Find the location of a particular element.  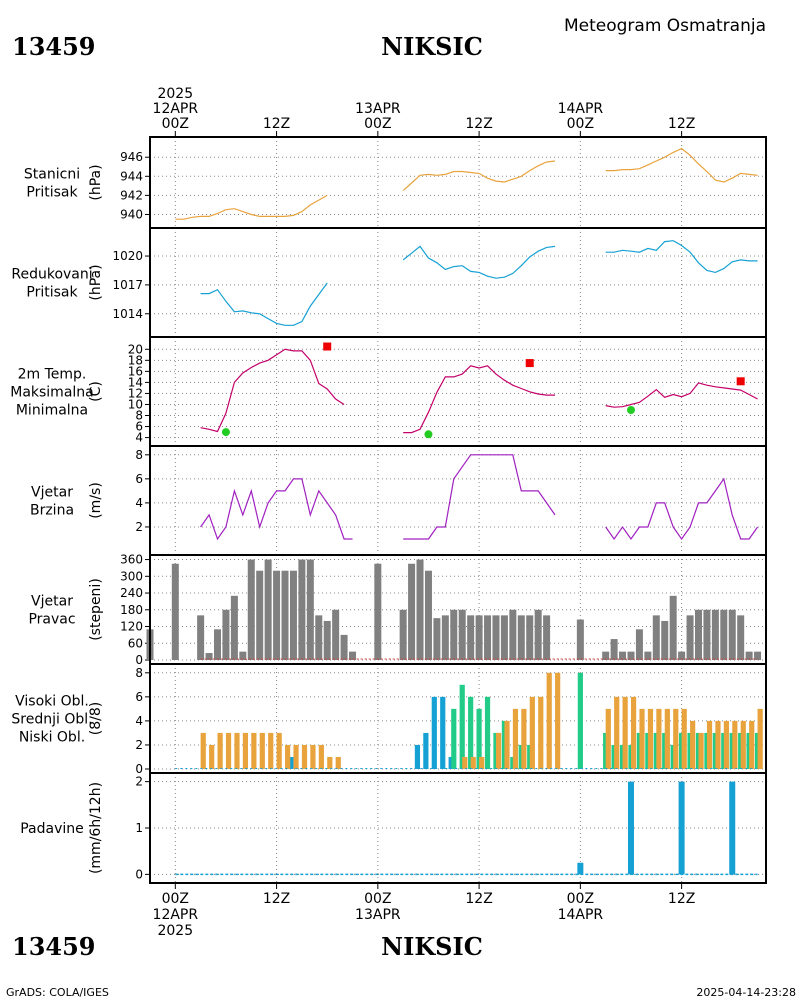

panel-label: Niski Obl. is located at coordinates (52, 738).